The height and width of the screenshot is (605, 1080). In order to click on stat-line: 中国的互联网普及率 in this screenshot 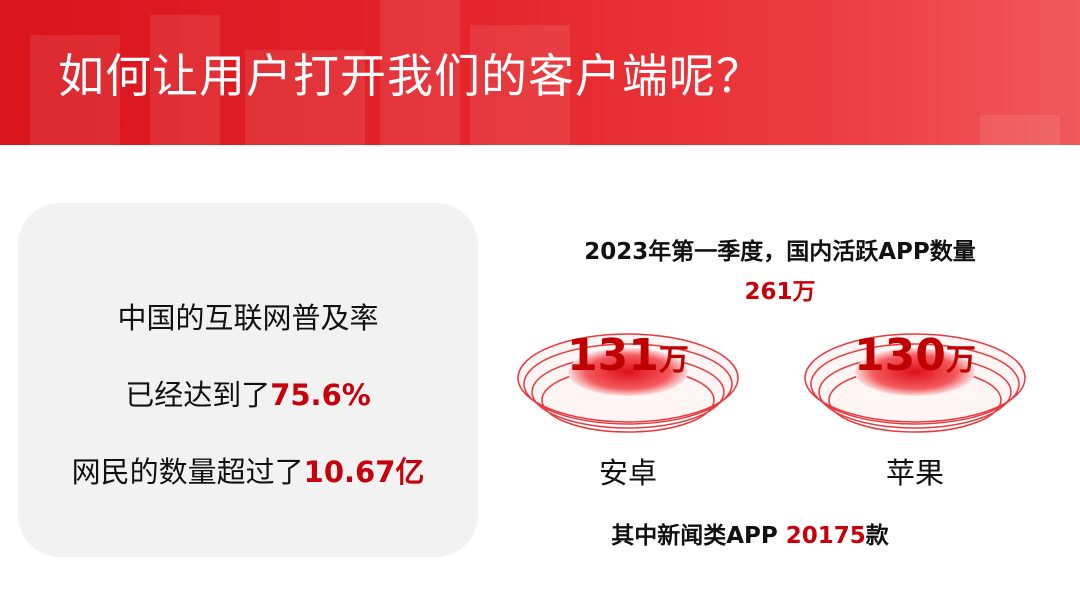, I will do `click(248, 318)`.